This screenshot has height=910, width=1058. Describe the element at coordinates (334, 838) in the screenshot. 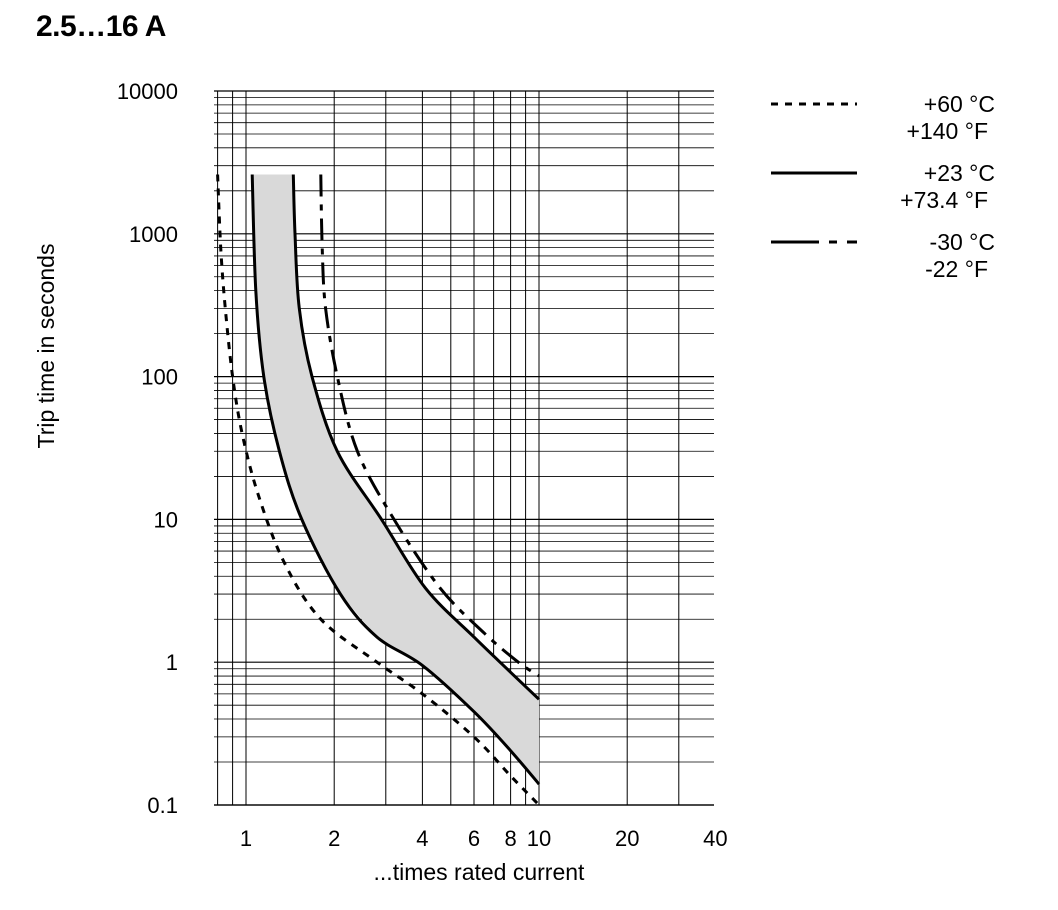

I see `x-tick-label: 2` at that location.